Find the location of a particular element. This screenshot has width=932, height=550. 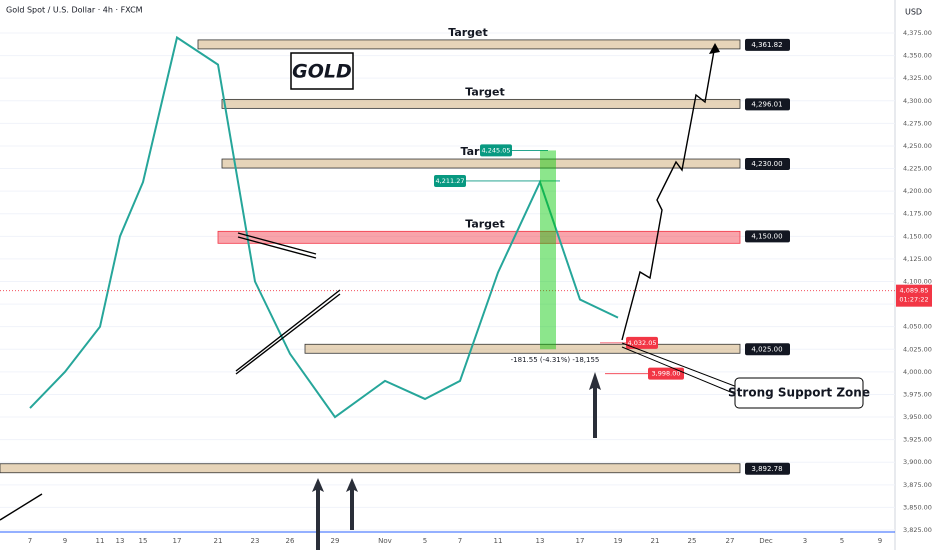

target-label: Tar is located at coordinates (471, 151).